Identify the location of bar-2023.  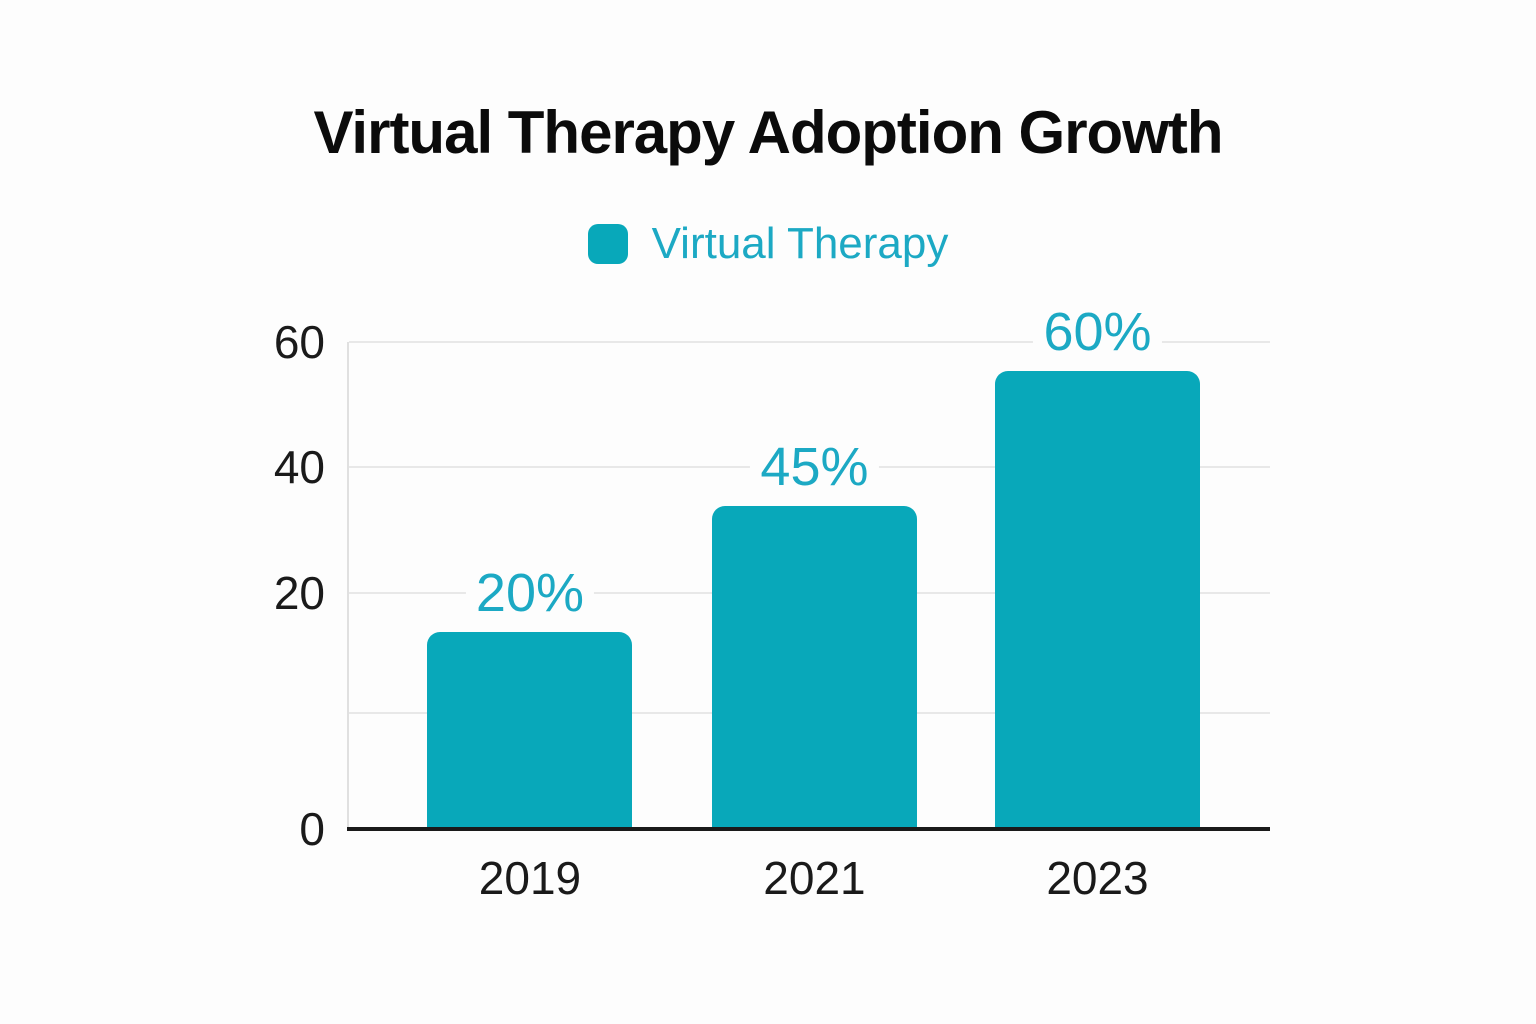
(1097, 599).